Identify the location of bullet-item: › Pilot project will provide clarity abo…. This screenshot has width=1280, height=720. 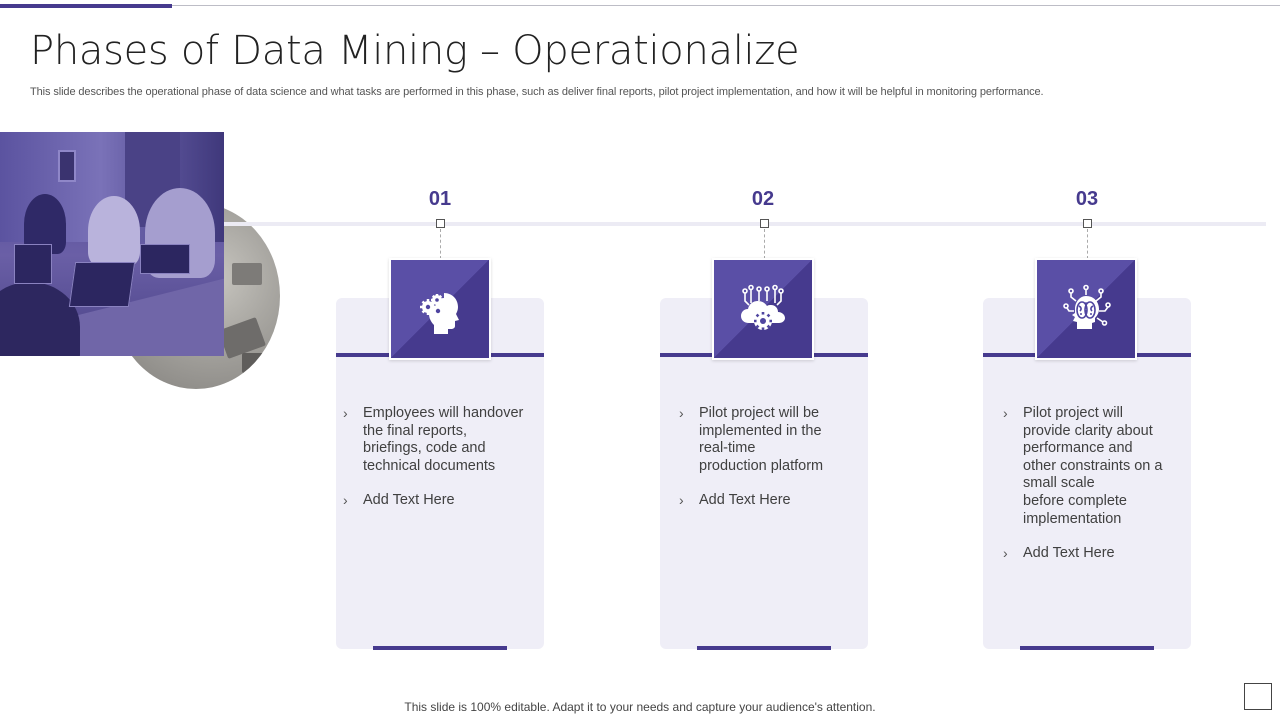
(1098, 466).